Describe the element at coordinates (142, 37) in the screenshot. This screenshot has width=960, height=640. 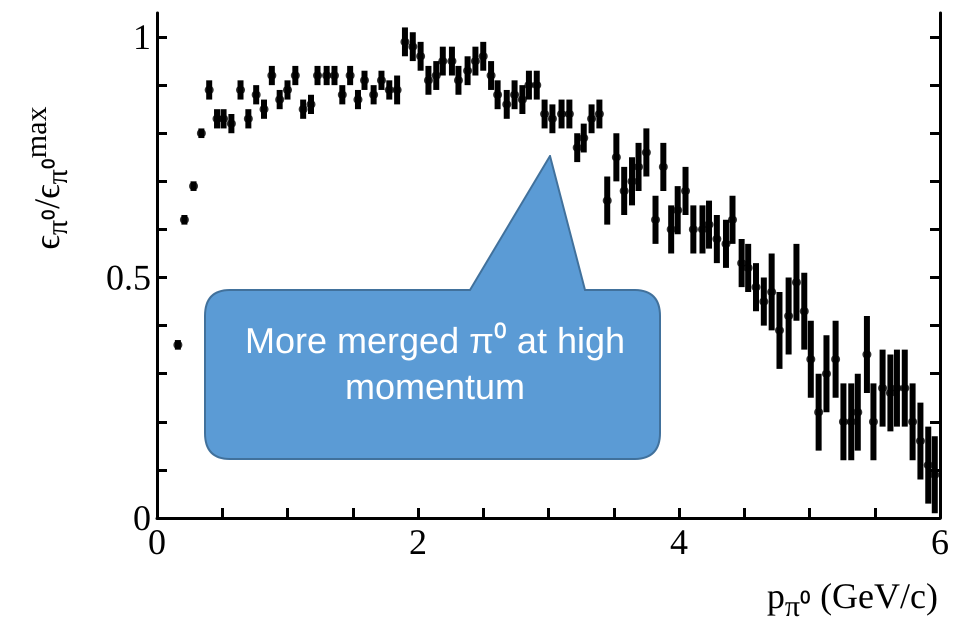
I see `y-tick-label: 1` at that location.